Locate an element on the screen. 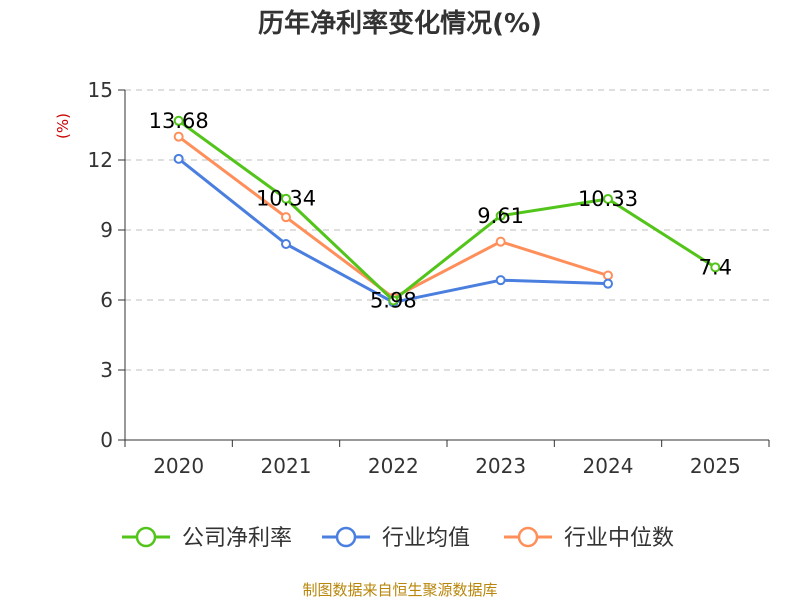 The width and height of the screenshot is (800, 600). y-tick-label: 0 is located at coordinates (106, 440).